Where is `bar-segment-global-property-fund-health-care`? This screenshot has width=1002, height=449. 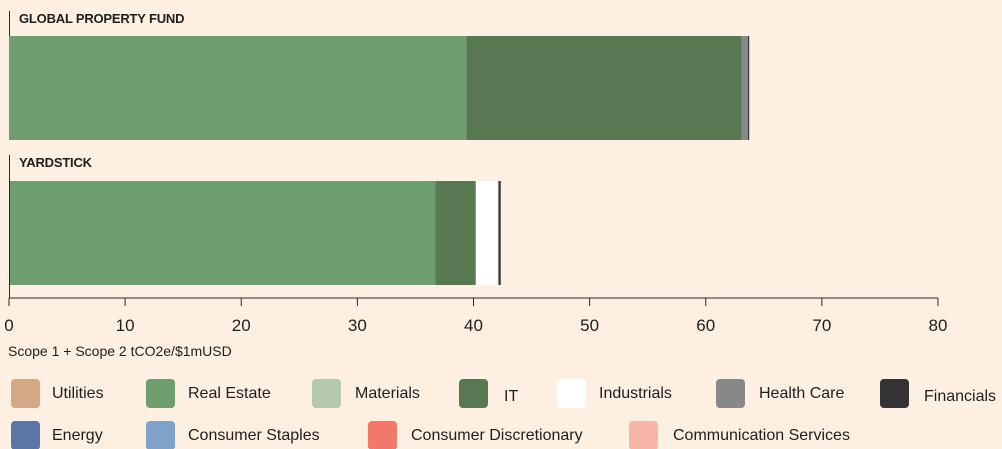 bar-segment-global-property-fund-health-care is located at coordinates (745, 88).